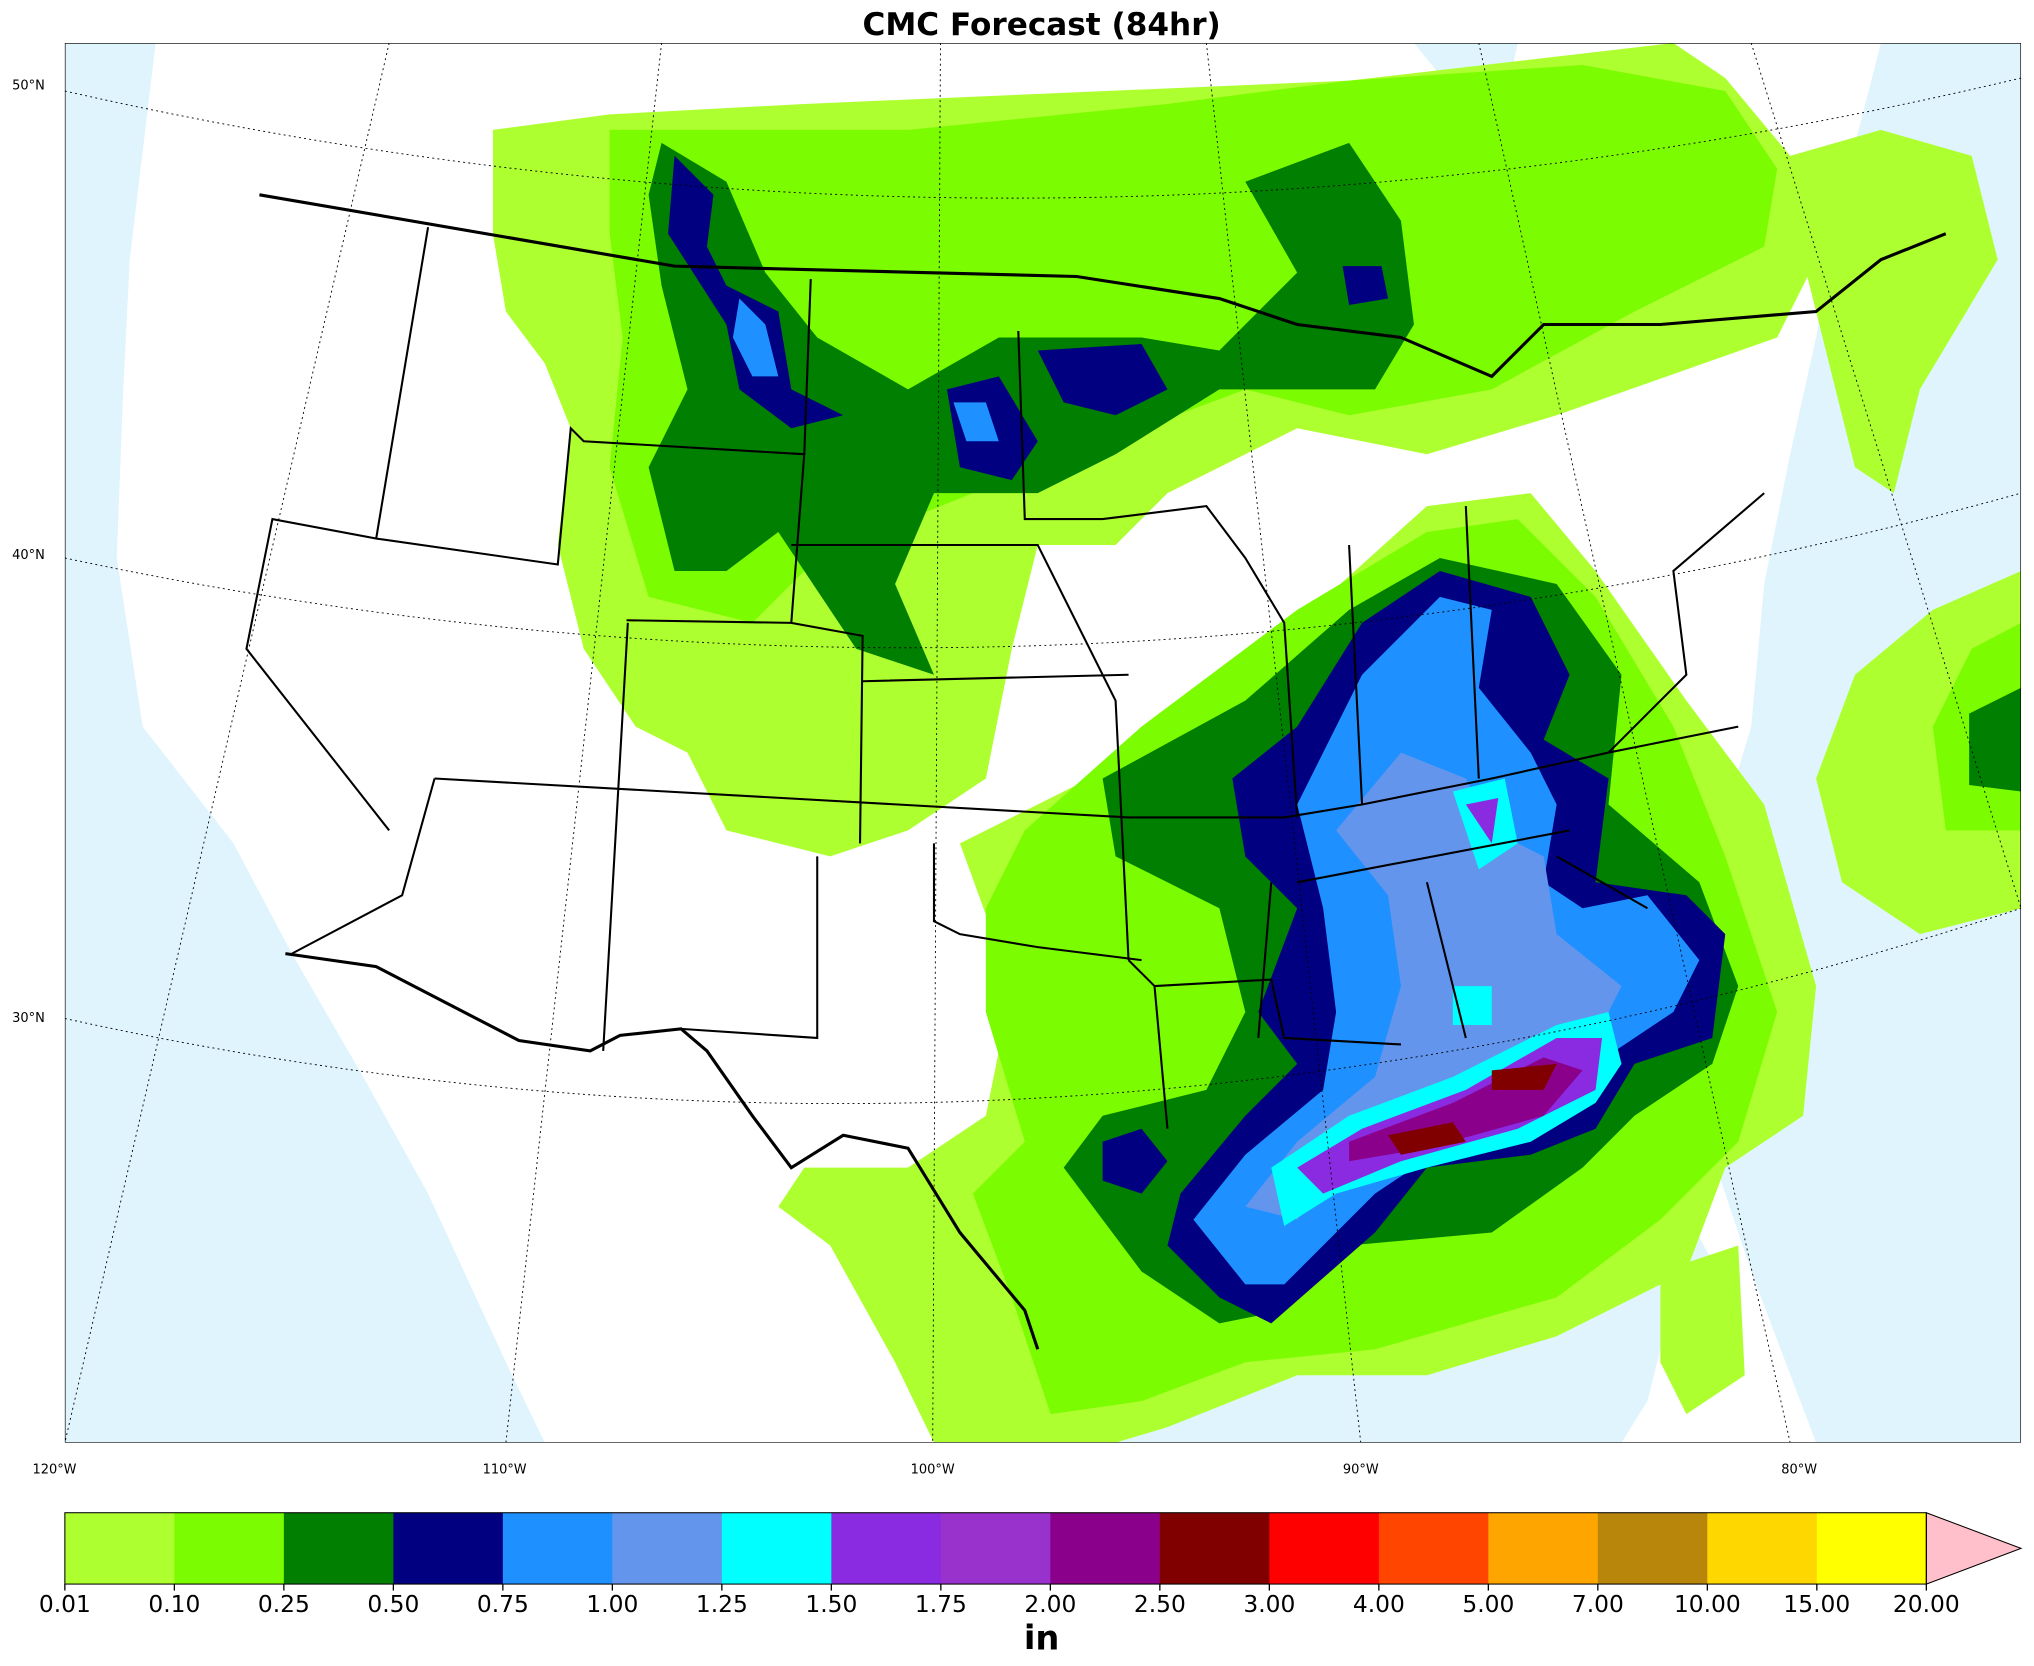  I want to click on lon-label: 90°W, so click(1361, 1469).